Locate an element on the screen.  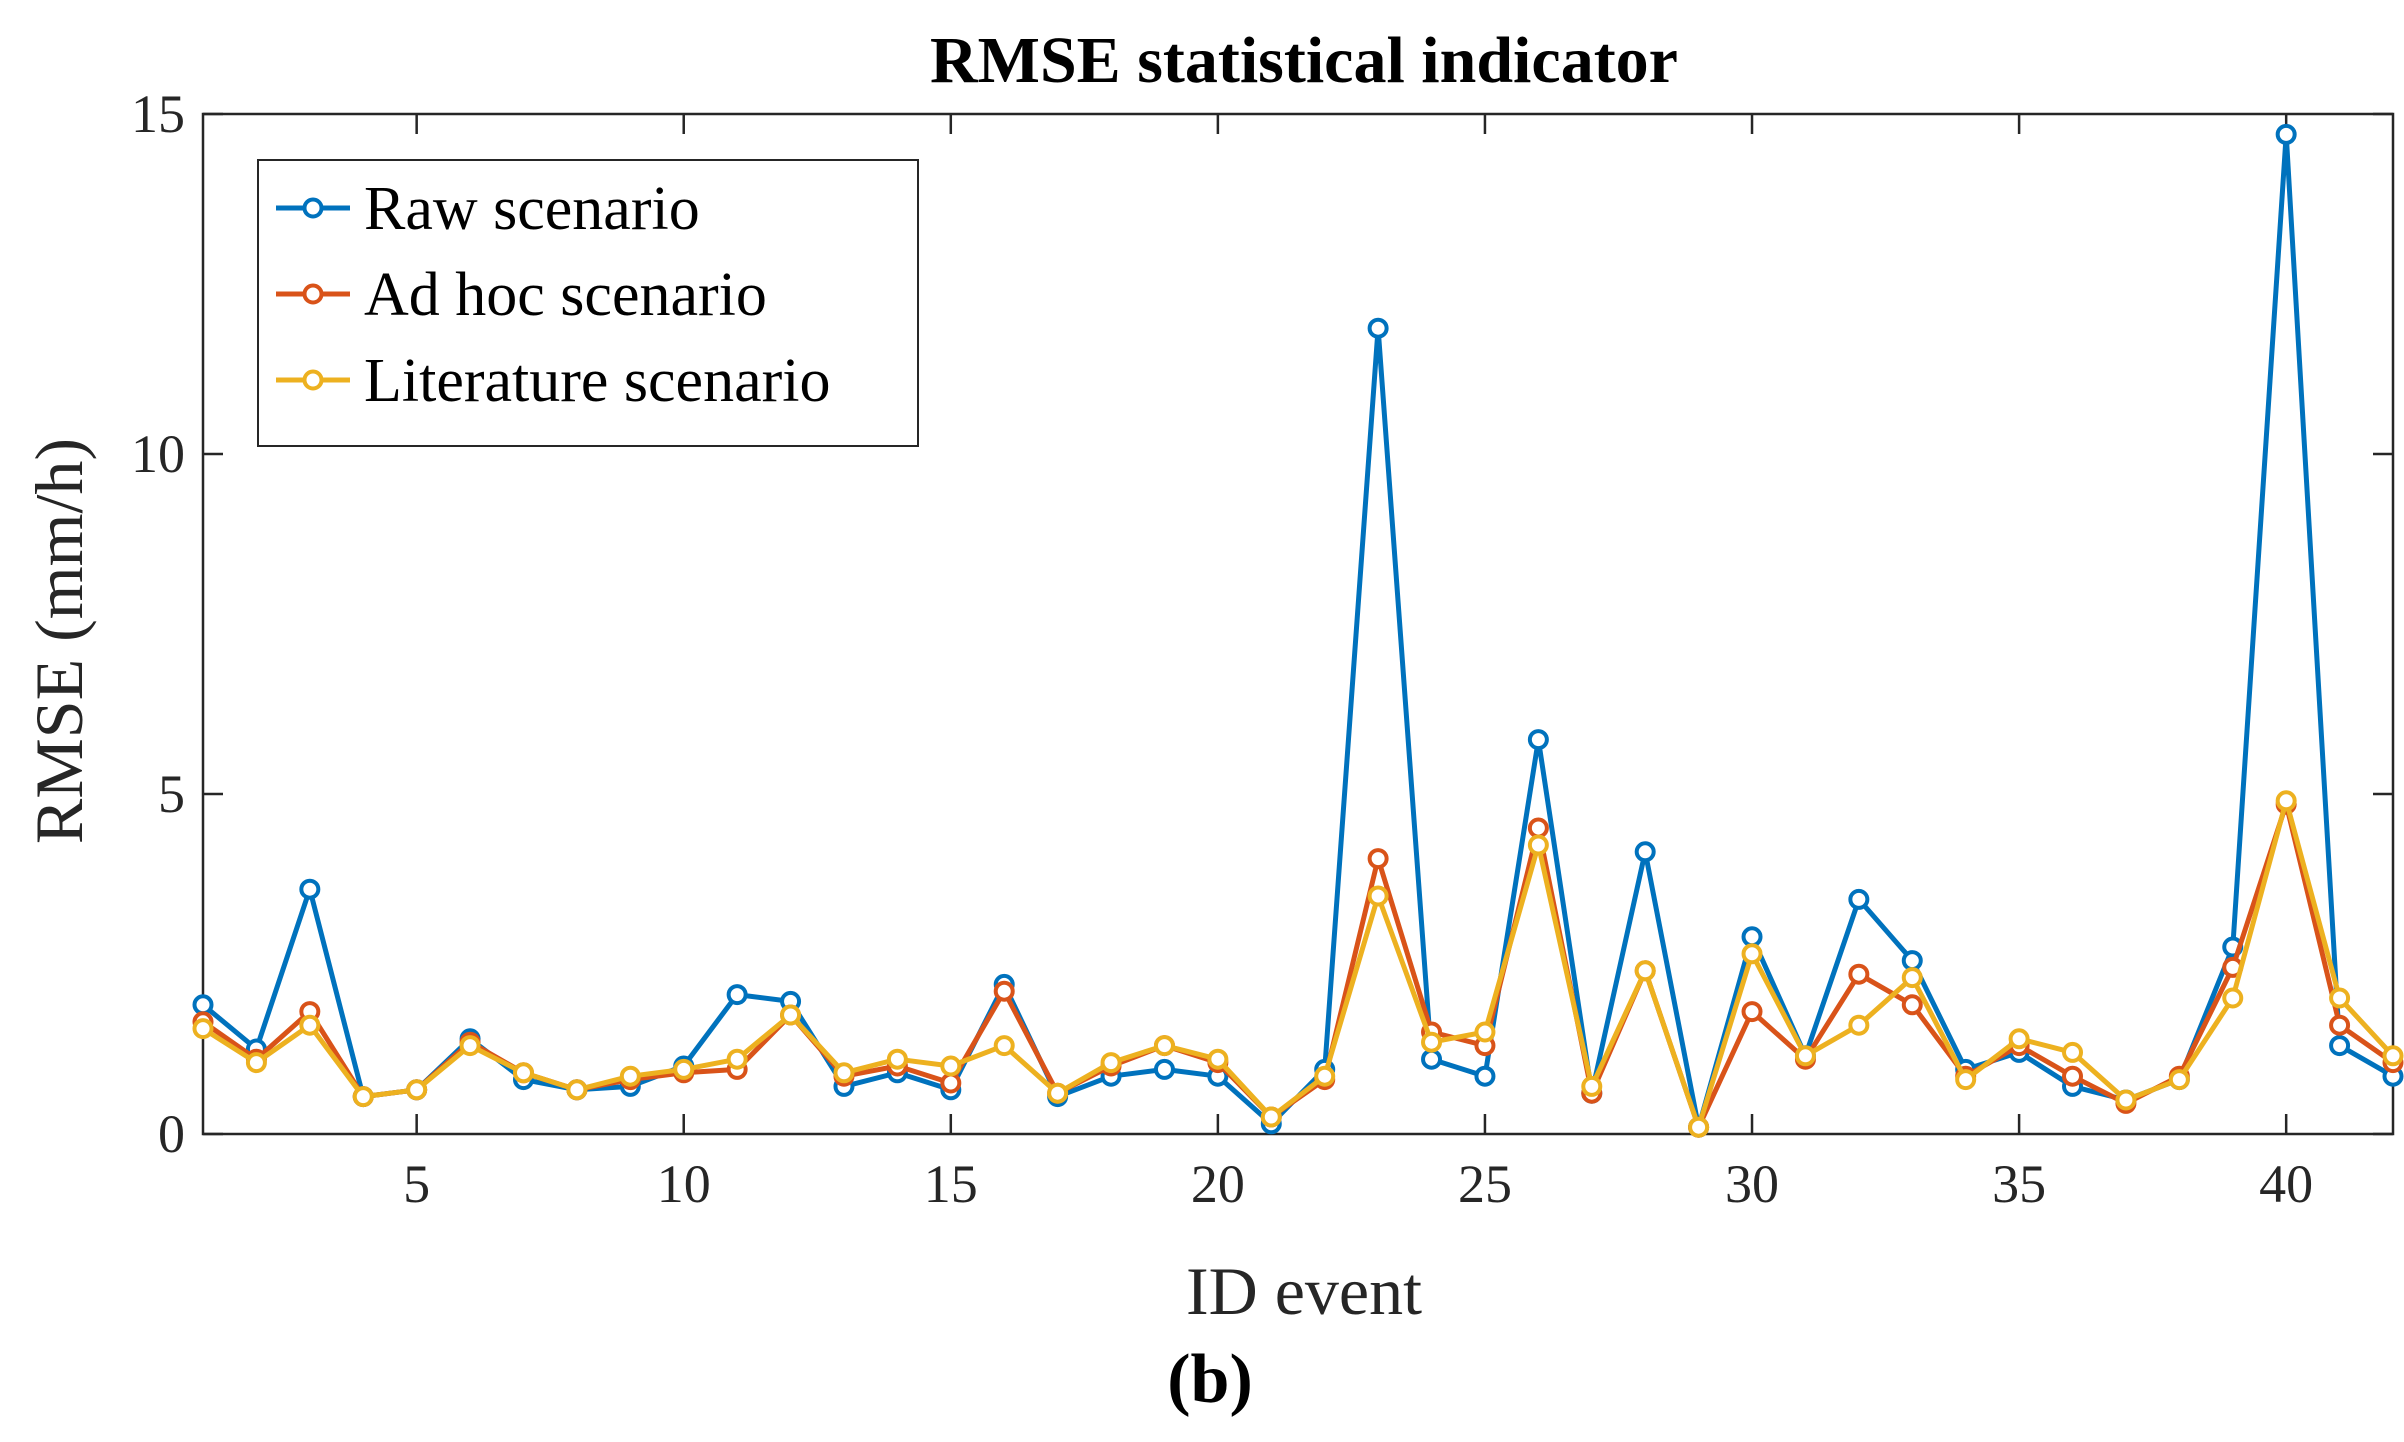
y-tick-label: 0 is located at coordinates (171, 1134).